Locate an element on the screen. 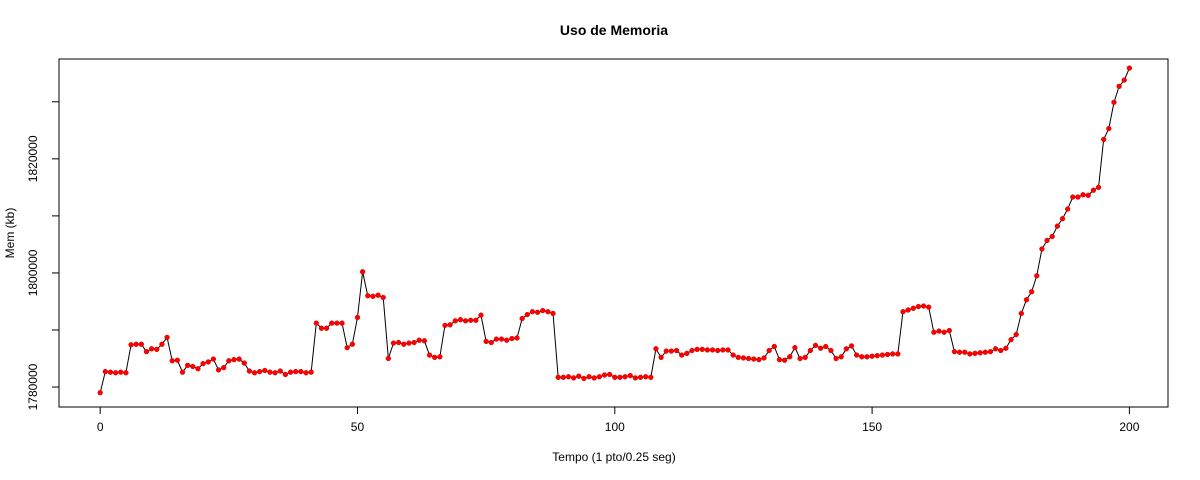  x-axis: 0 50 100 150 200 is located at coordinates (618, 420).